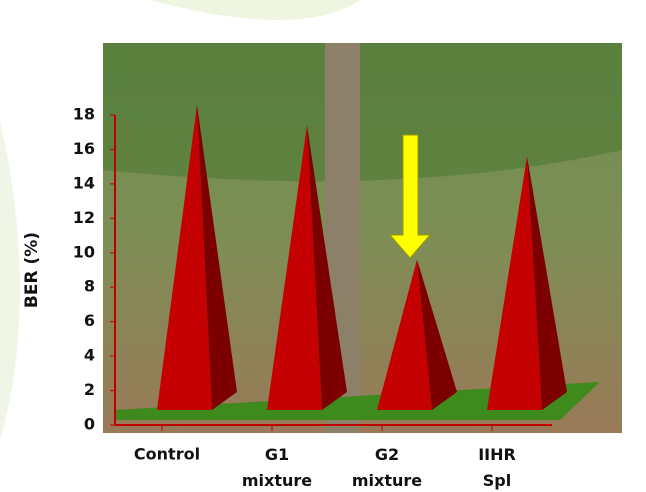 This screenshot has height=492, width=646. Describe the element at coordinates (89, 424) in the screenshot. I see `y-tick-label: 0` at that location.